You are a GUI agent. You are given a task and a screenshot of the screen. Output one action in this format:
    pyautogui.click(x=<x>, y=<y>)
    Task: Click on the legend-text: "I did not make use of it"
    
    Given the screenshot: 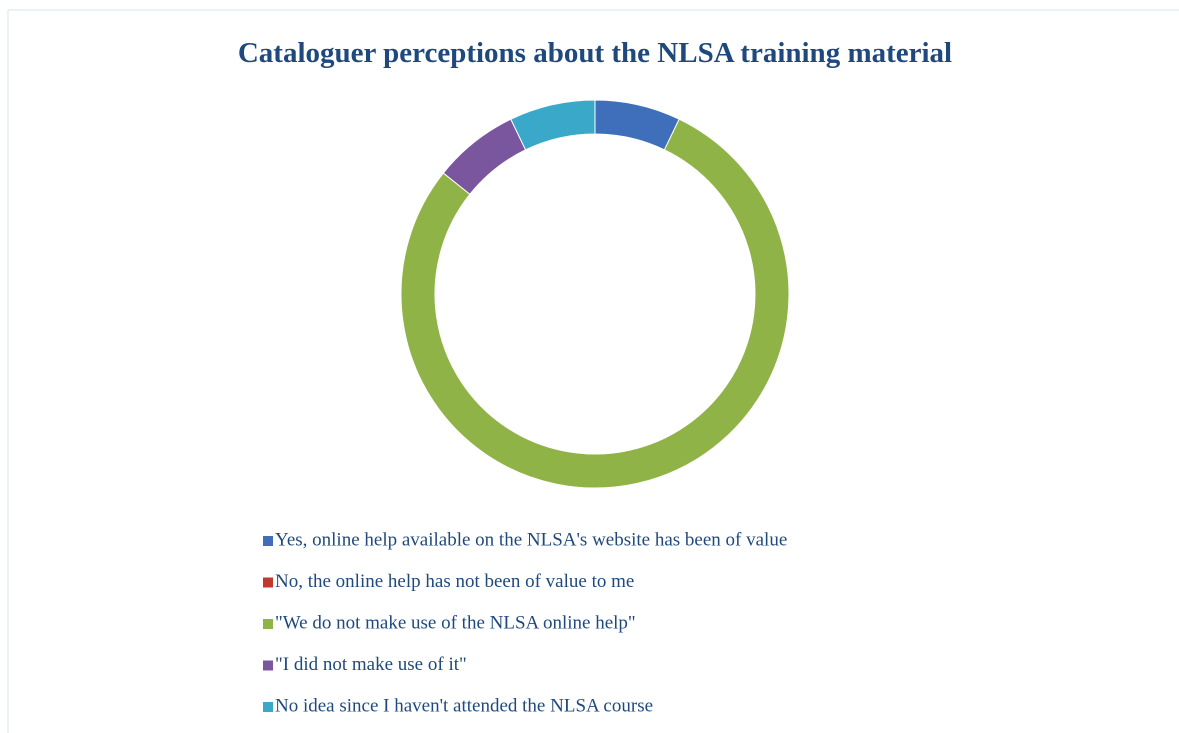 What is the action you would take?
    pyautogui.click(x=371, y=664)
    